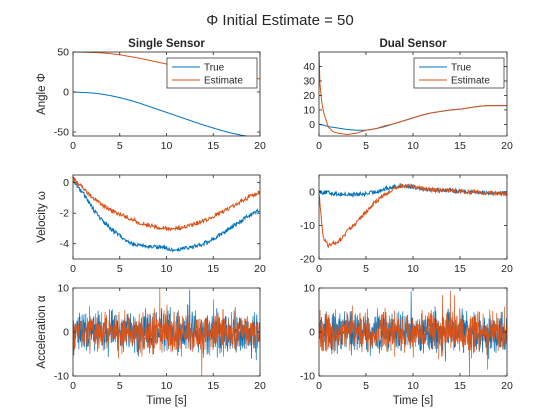  I want to click on y-tick-label: 40, so click(309, 67).